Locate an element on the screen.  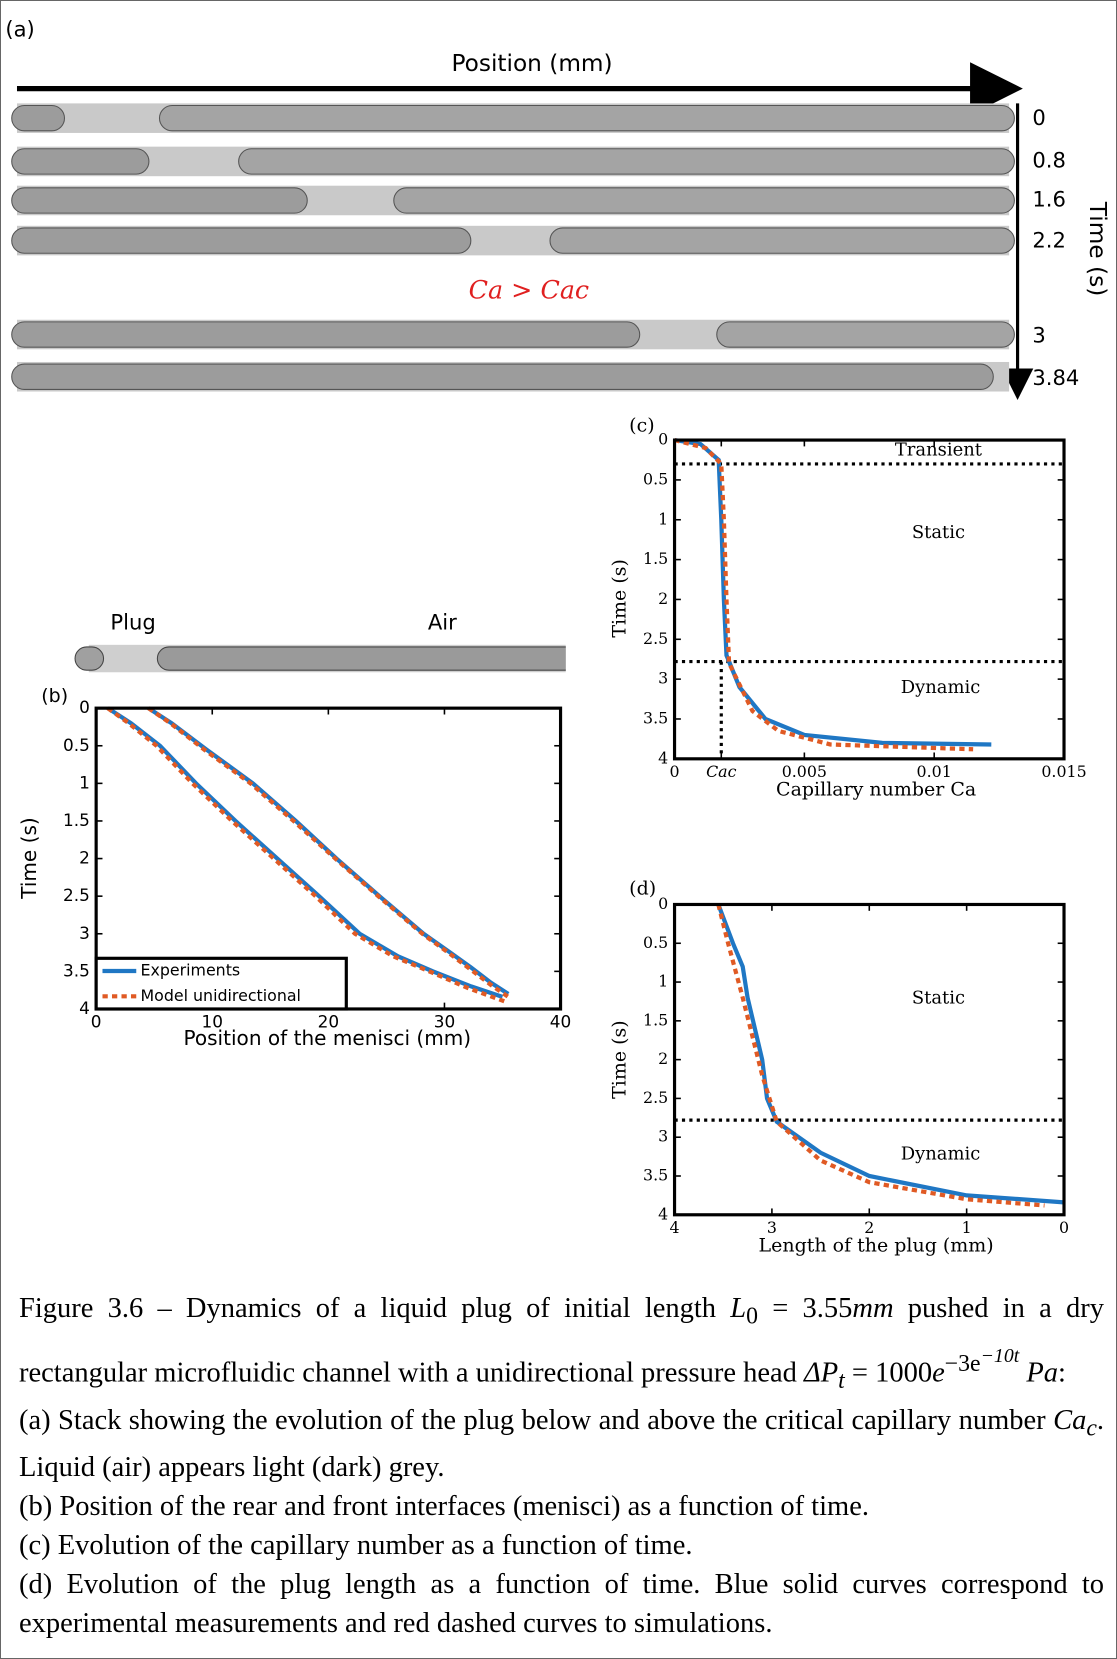
strip-label: Air is located at coordinates (442, 622).